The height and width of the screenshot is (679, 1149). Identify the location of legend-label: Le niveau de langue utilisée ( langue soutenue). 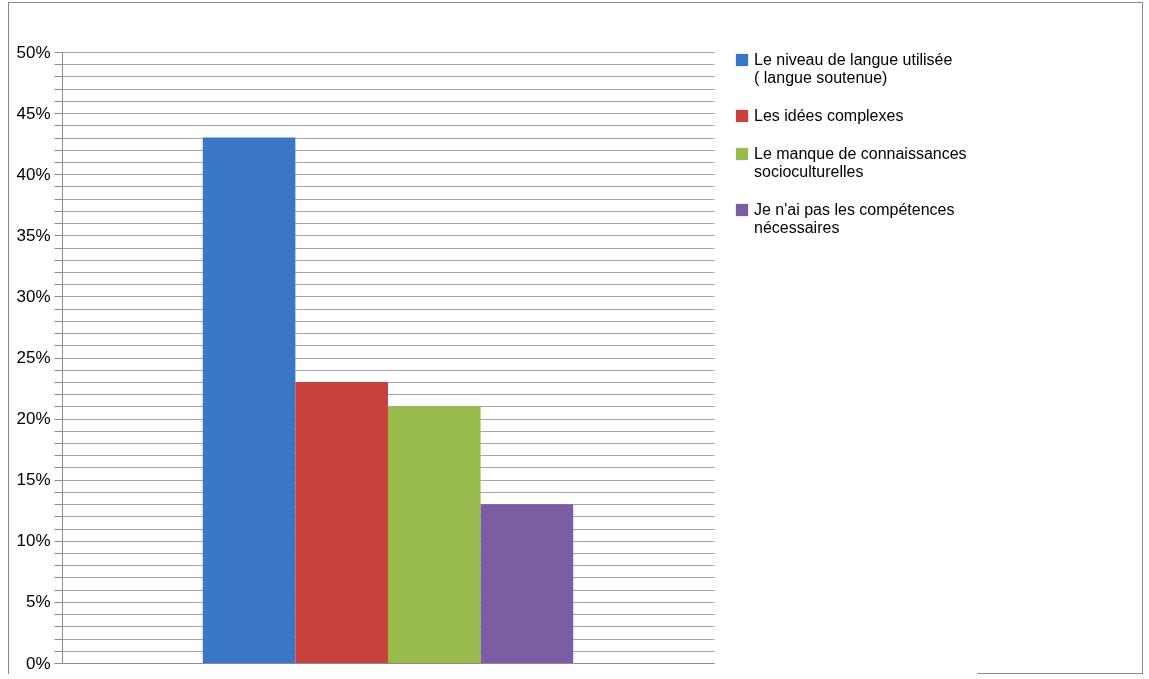
(853, 68).